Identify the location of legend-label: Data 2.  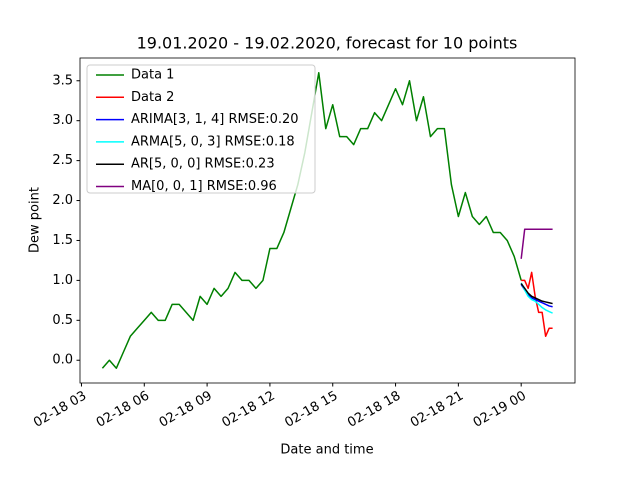
(152, 97).